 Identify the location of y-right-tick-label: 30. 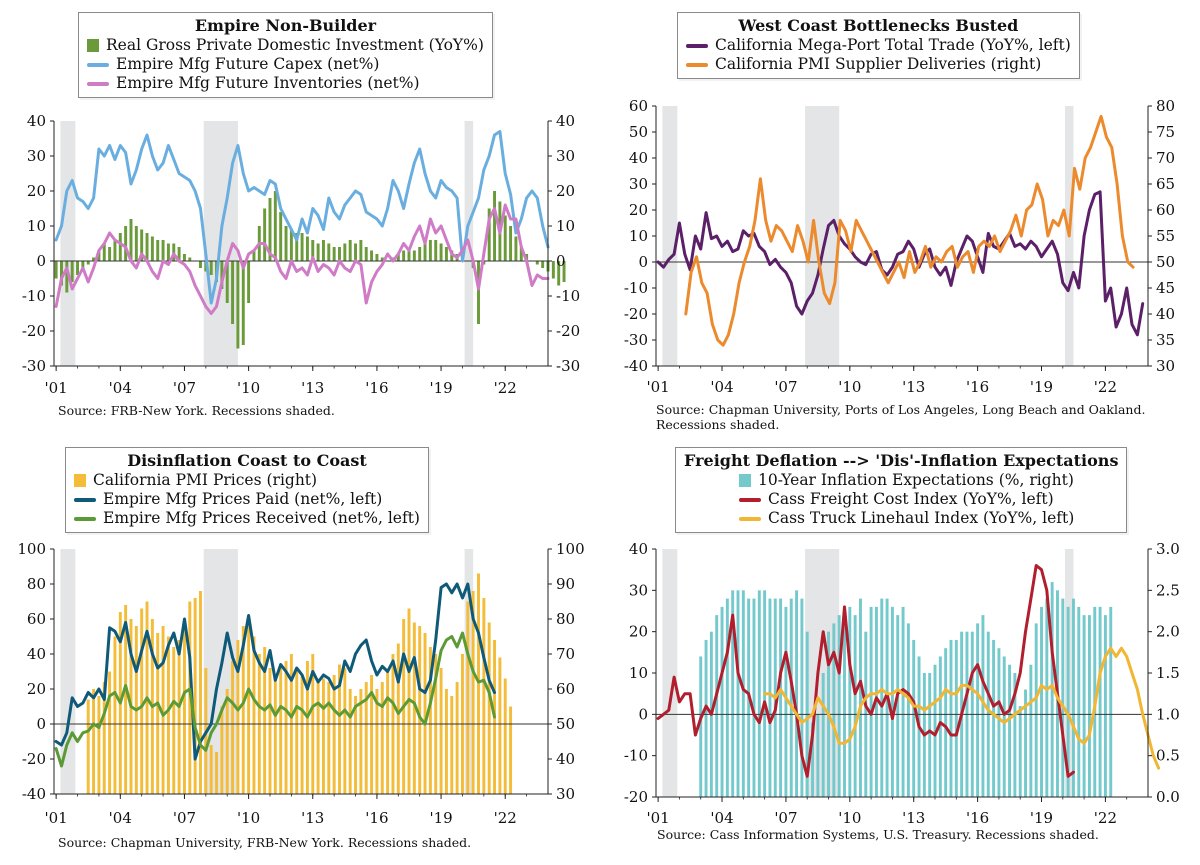
(1165, 366).